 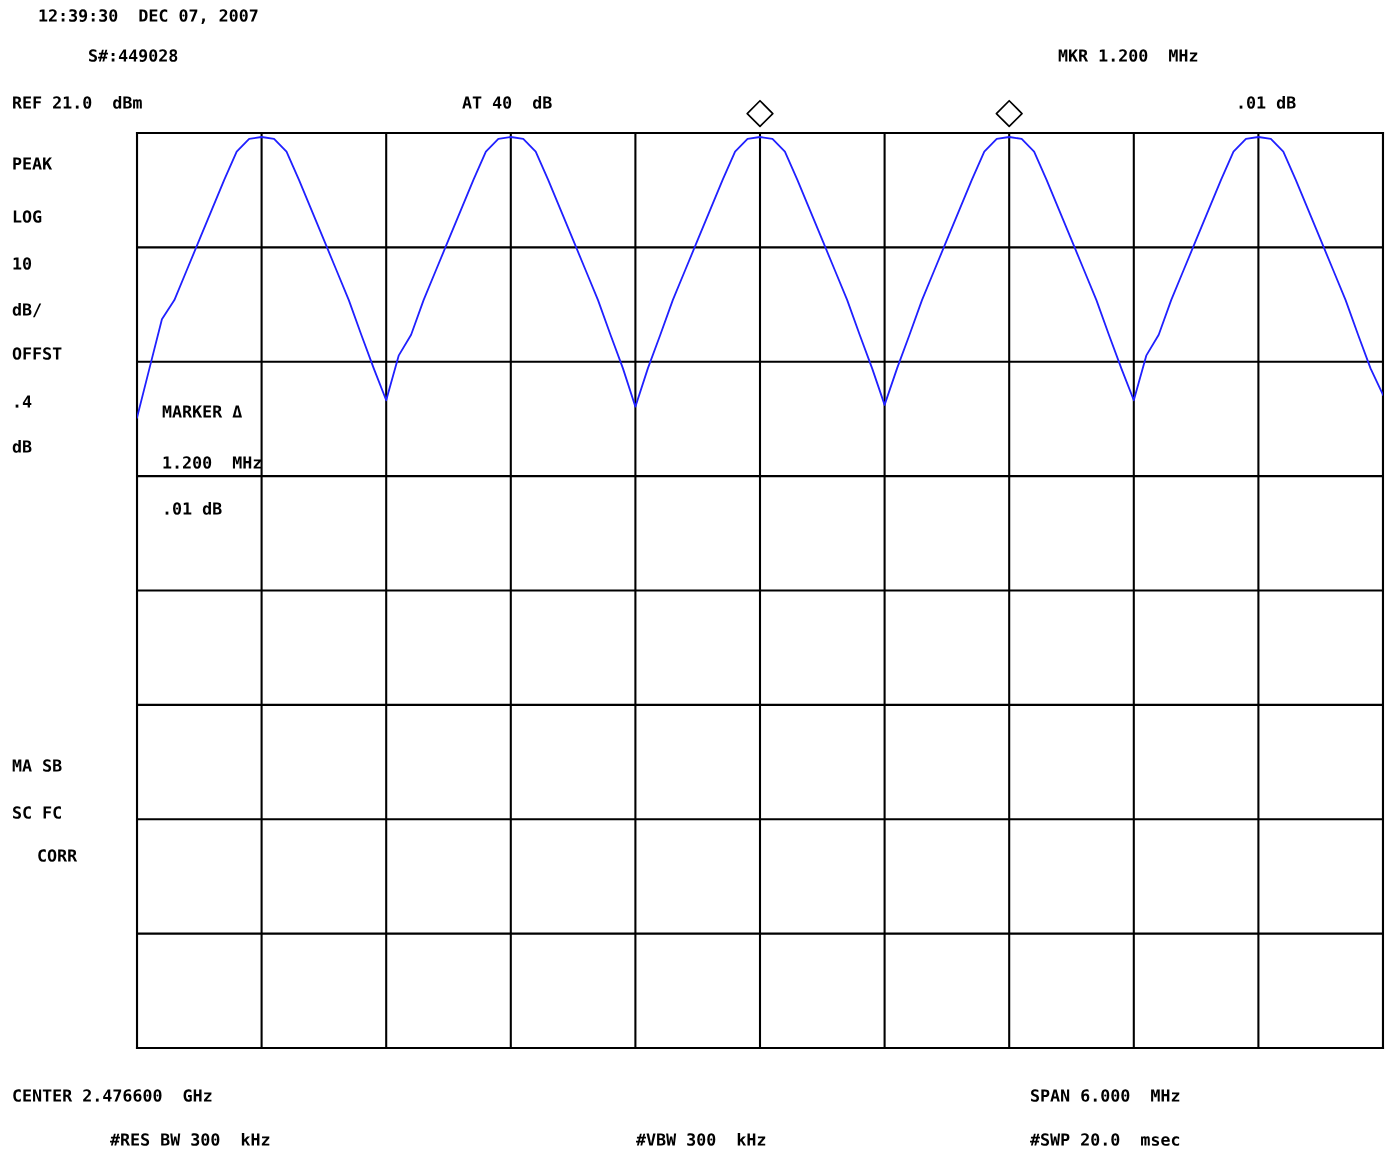 What do you see at coordinates (133, 55) in the screenshot?
I see `text: S#:449028` at bounding box center [133, 55].